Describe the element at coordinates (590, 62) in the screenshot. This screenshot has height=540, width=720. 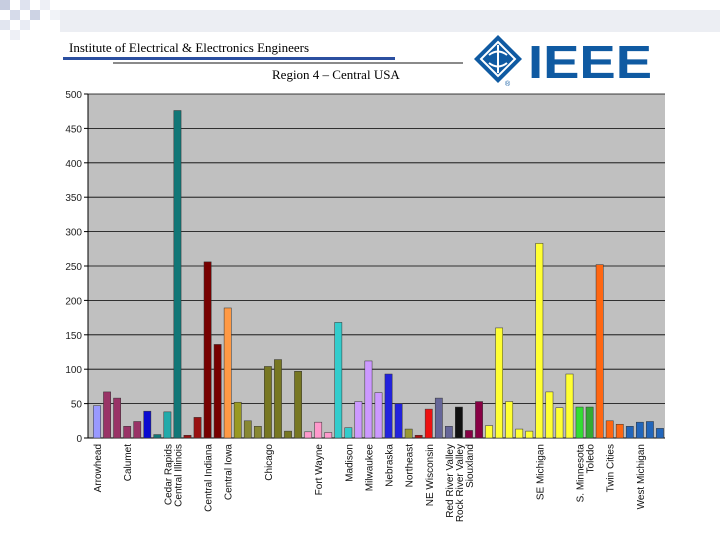
I see `logo-wordmark: IEEE` at that location.